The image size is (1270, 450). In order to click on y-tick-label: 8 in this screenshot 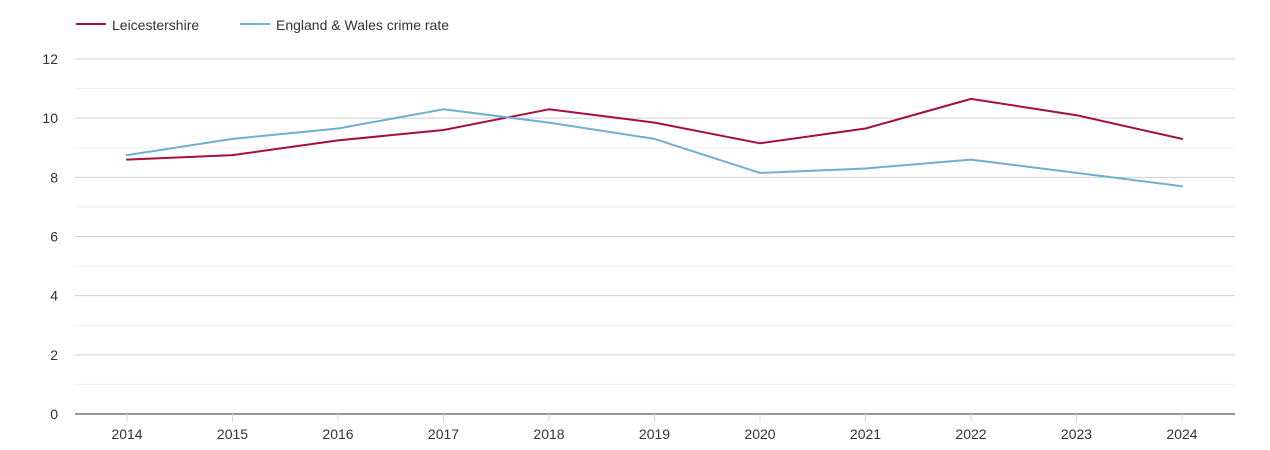, I will do `click(54, 177)`.